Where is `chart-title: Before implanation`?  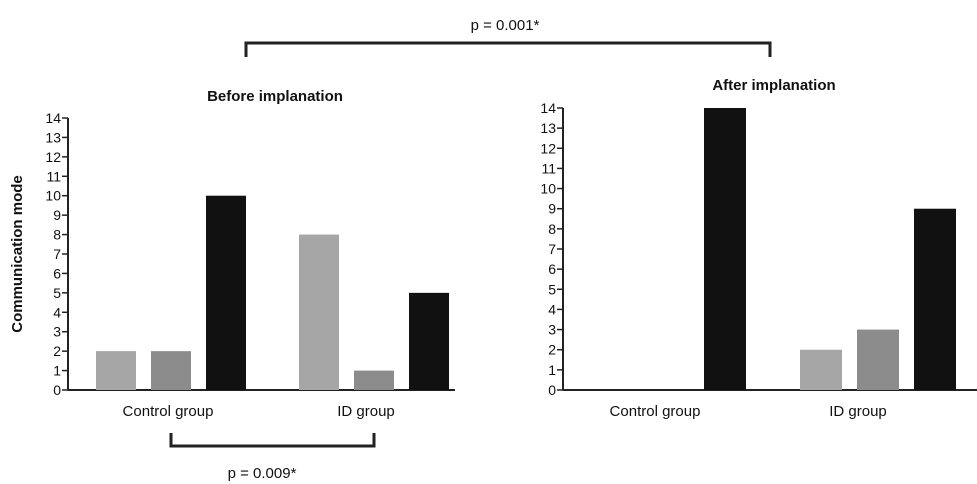
chart-title: Before implanation is located at coordinates (275, 96).